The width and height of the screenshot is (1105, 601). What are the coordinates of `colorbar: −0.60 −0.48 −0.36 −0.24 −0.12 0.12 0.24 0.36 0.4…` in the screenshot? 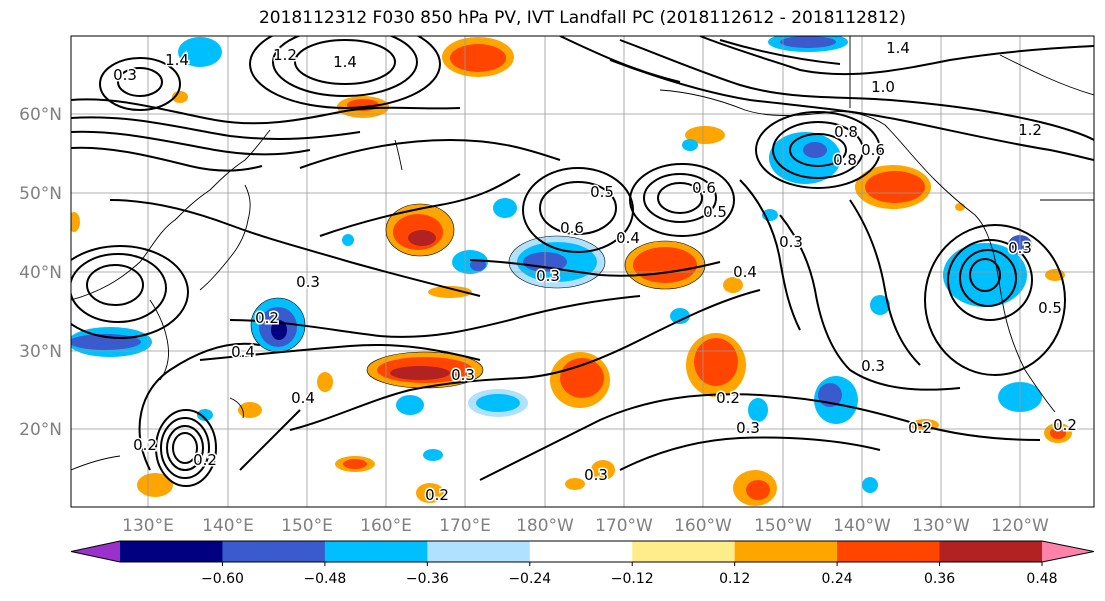 It's located at (582, 563).